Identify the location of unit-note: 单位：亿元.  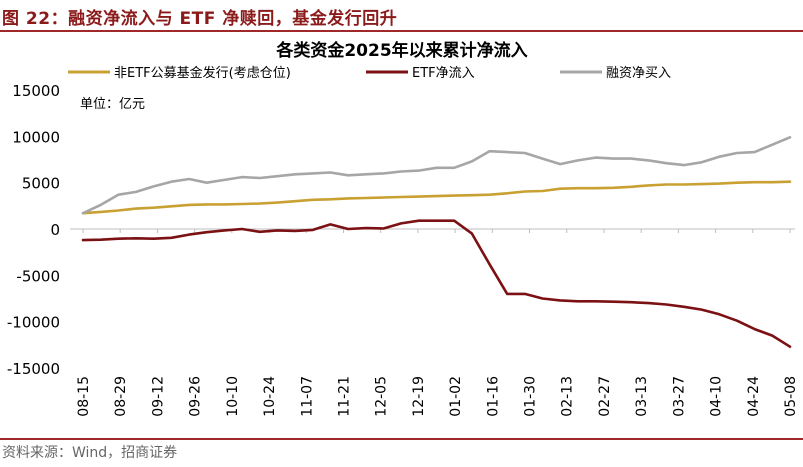
(112, 104).